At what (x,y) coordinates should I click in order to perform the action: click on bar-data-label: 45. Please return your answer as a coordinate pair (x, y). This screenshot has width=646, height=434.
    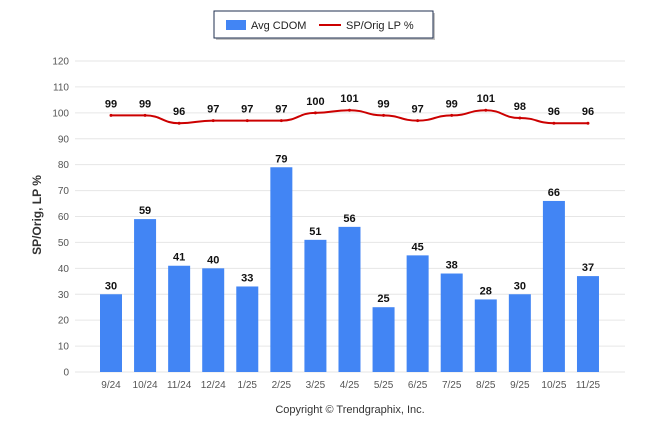
    Looking at the image, I should click on (418, 247).